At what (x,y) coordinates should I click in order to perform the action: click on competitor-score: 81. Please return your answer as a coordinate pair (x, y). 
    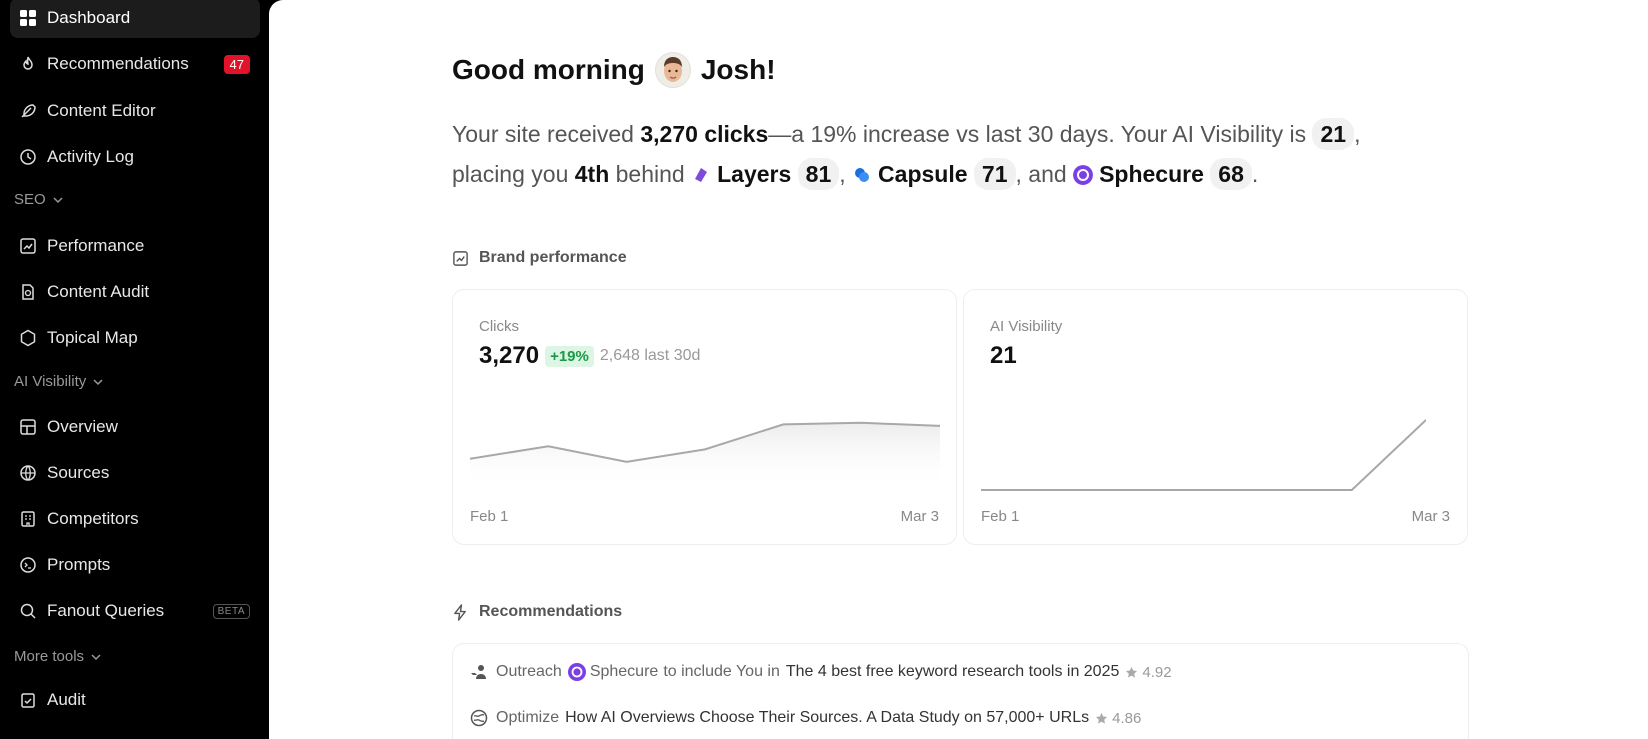
    Looking at the image, I should click on (818, 174).